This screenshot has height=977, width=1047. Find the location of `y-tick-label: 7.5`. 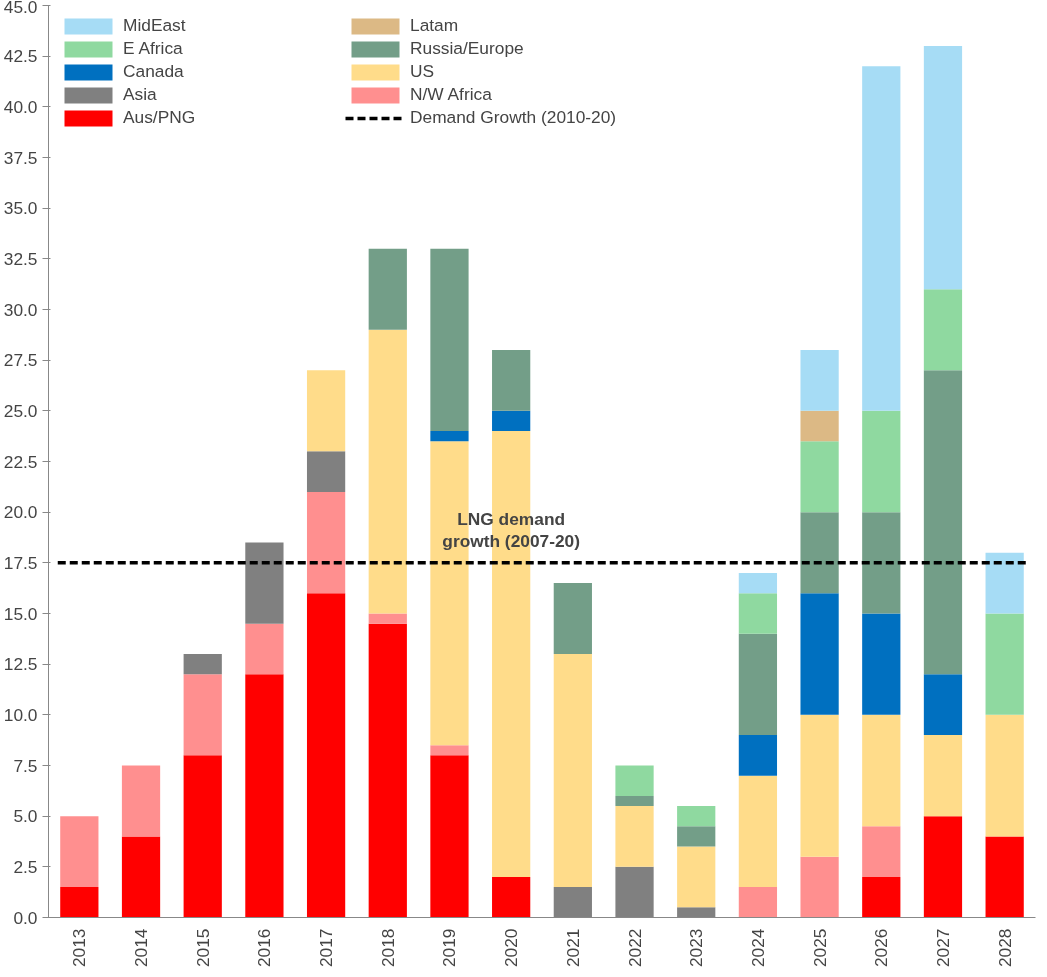

y-tick-label: 7.5 is located at coordinates (25, 765).